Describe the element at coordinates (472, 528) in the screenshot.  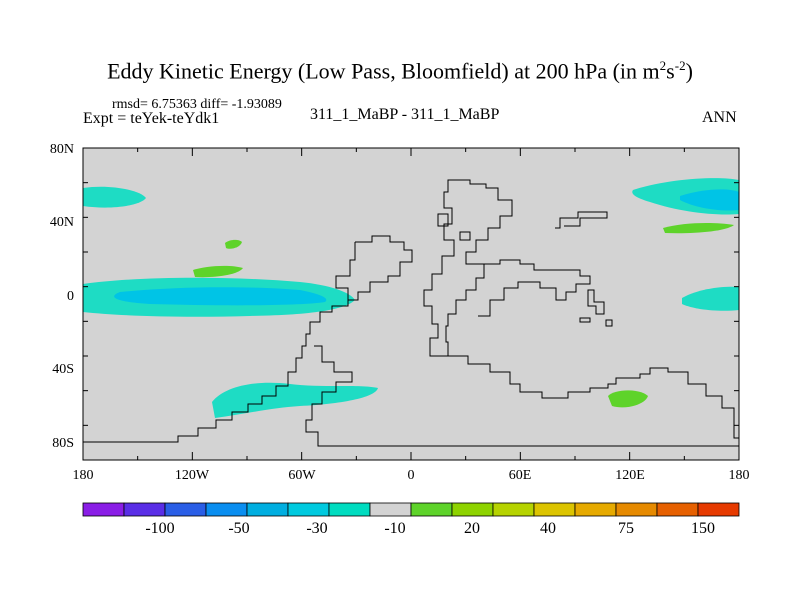
I see `colorbar-label-5: 20` at that location.